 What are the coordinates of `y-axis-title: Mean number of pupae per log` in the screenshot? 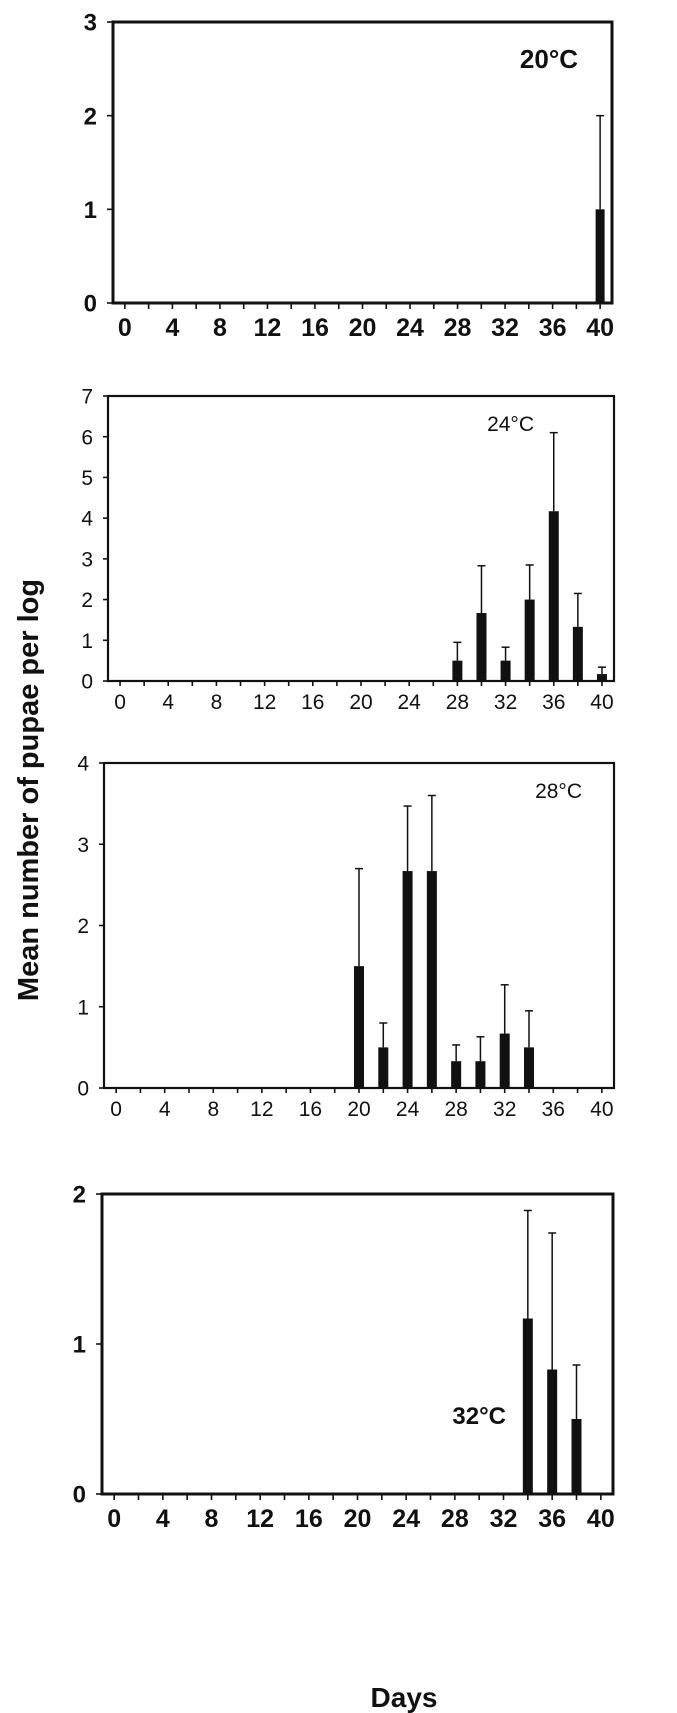 It's located at (29, 790).